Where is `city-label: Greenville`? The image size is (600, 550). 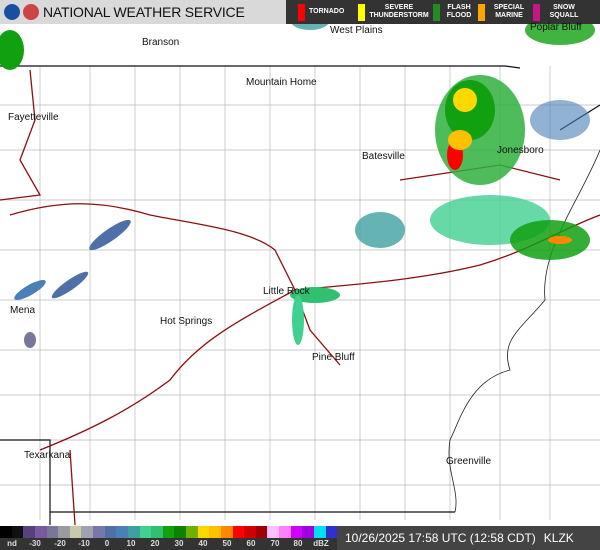 city-label: Greenville is located at coordinates (469, 461).